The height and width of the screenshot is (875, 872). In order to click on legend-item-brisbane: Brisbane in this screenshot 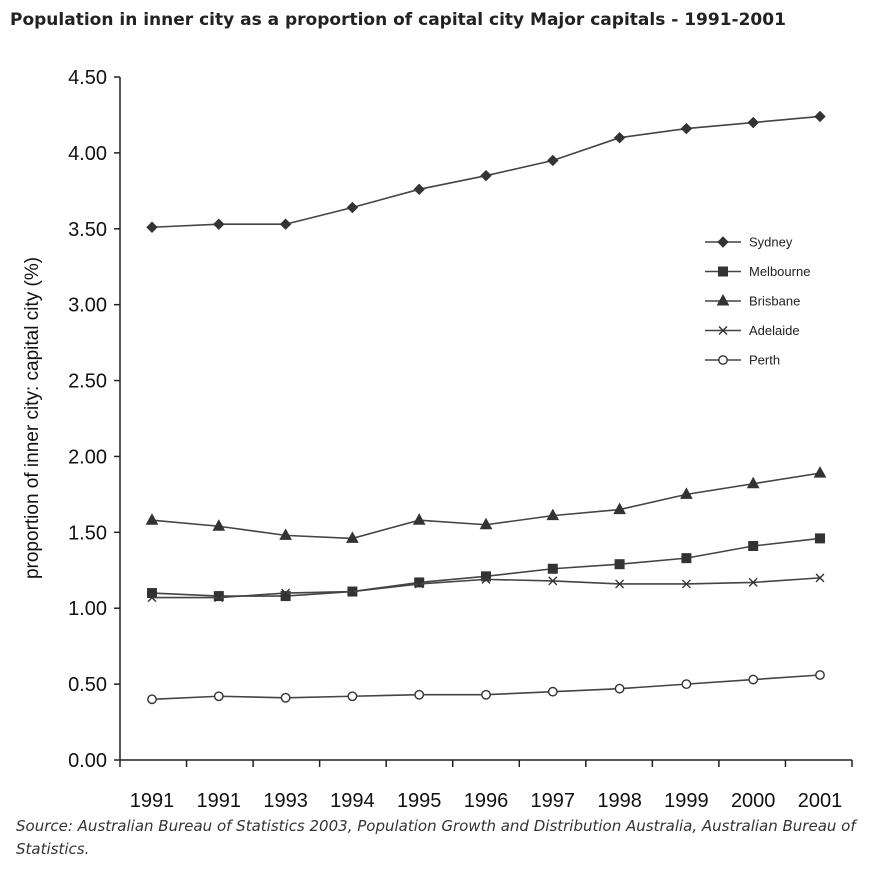, I will do `click(752, 301)`.